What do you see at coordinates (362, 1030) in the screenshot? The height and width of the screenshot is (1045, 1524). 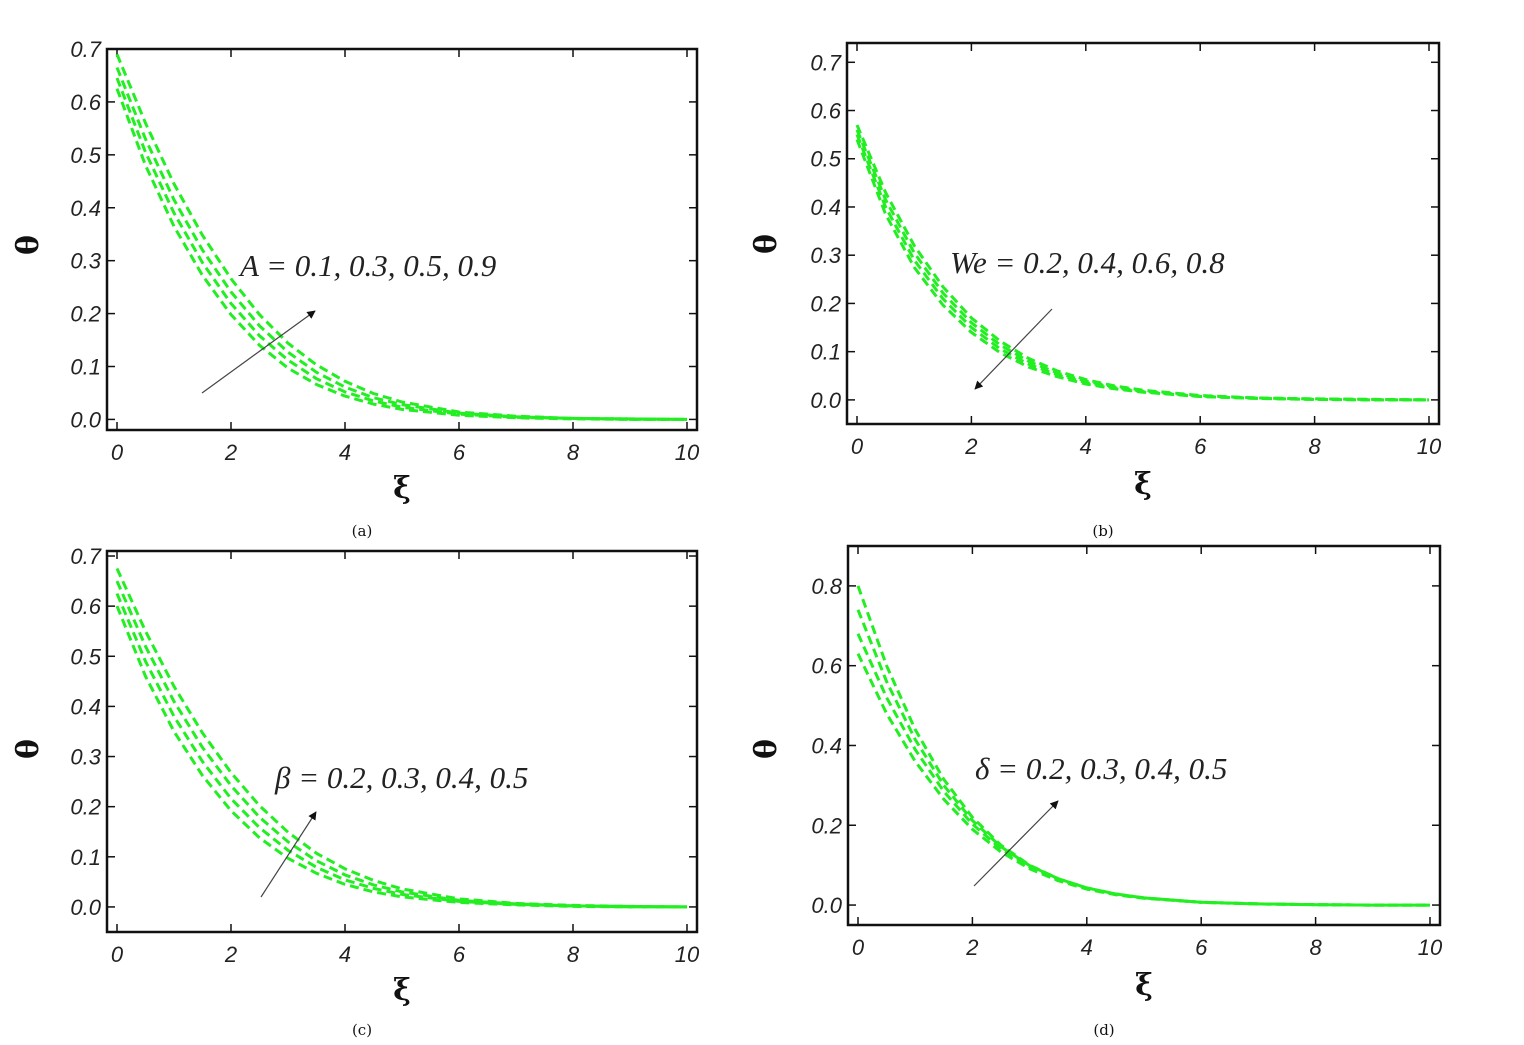 I see `panel-caption: (c)` at bounding box center [362, 1030].